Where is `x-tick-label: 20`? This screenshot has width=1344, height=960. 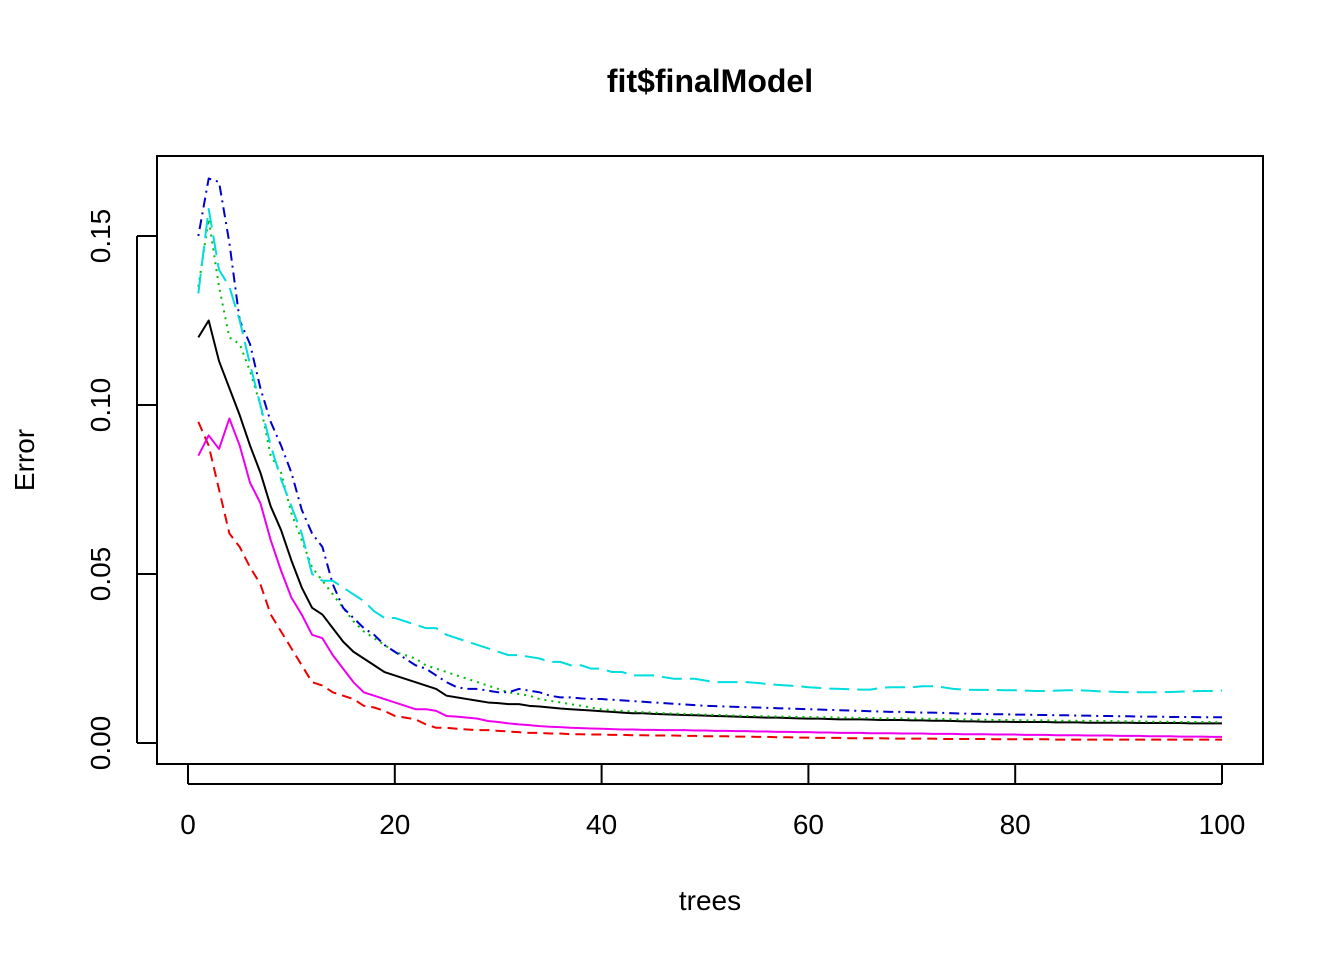 x-tick-label: 20 is located at coordinates (394, 824).